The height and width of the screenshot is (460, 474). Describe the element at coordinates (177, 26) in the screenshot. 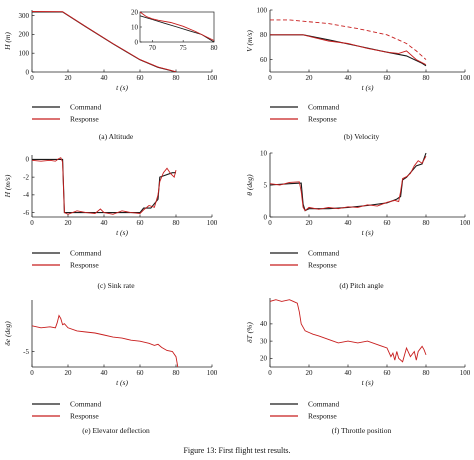

I see `inset-series-line-response` at that location.